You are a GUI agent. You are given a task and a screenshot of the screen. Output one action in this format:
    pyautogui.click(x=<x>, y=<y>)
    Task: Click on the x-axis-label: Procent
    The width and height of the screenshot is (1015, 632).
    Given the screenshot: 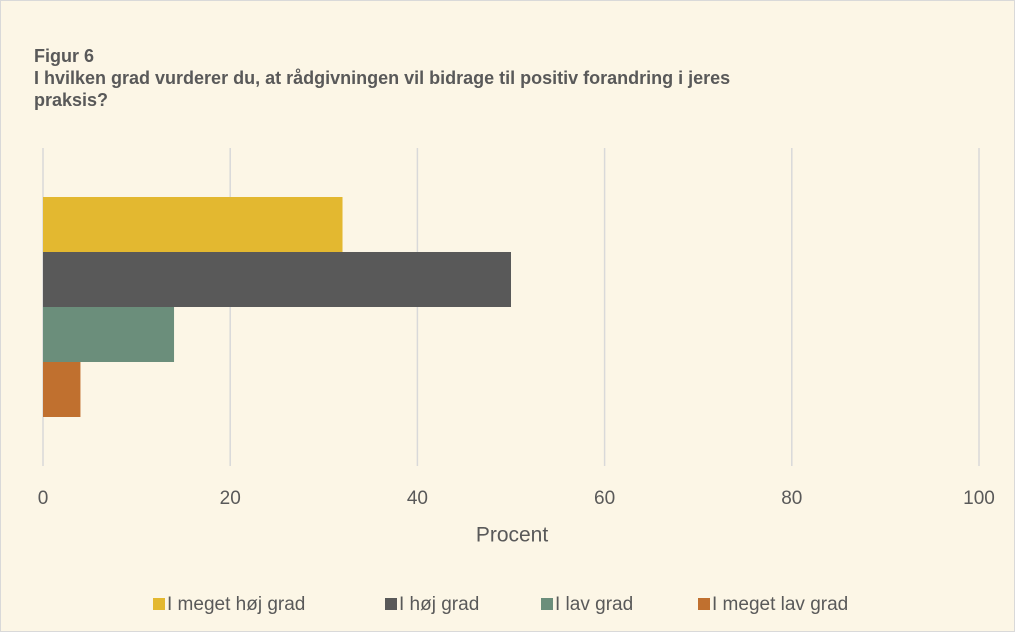 What is the action you would take?
    pyautogui.click(x=512, y=535)
    